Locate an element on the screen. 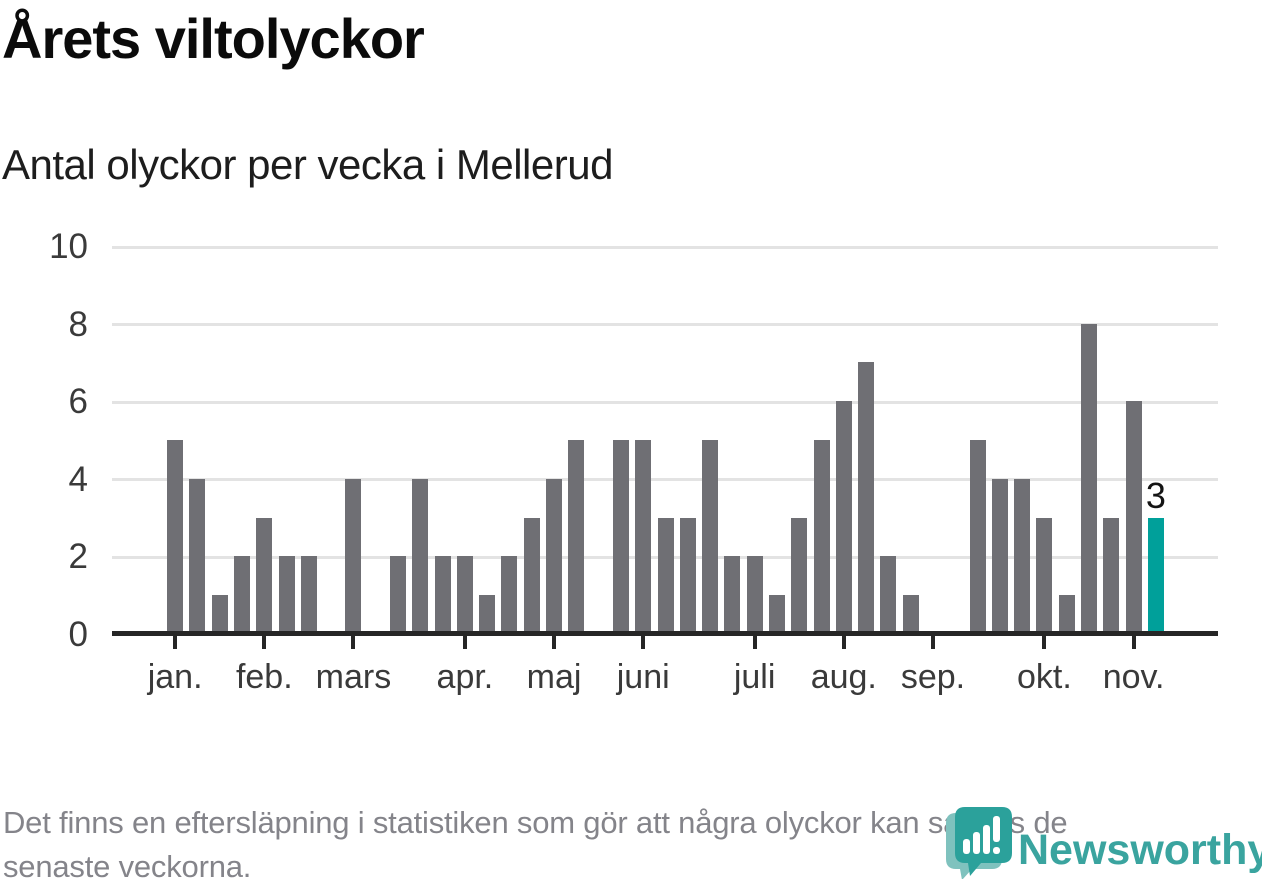 The width and height of the screenshot is (1262, 879). newsworthy-wordmark: Newsworthy is located at coordinates (1140, 850).